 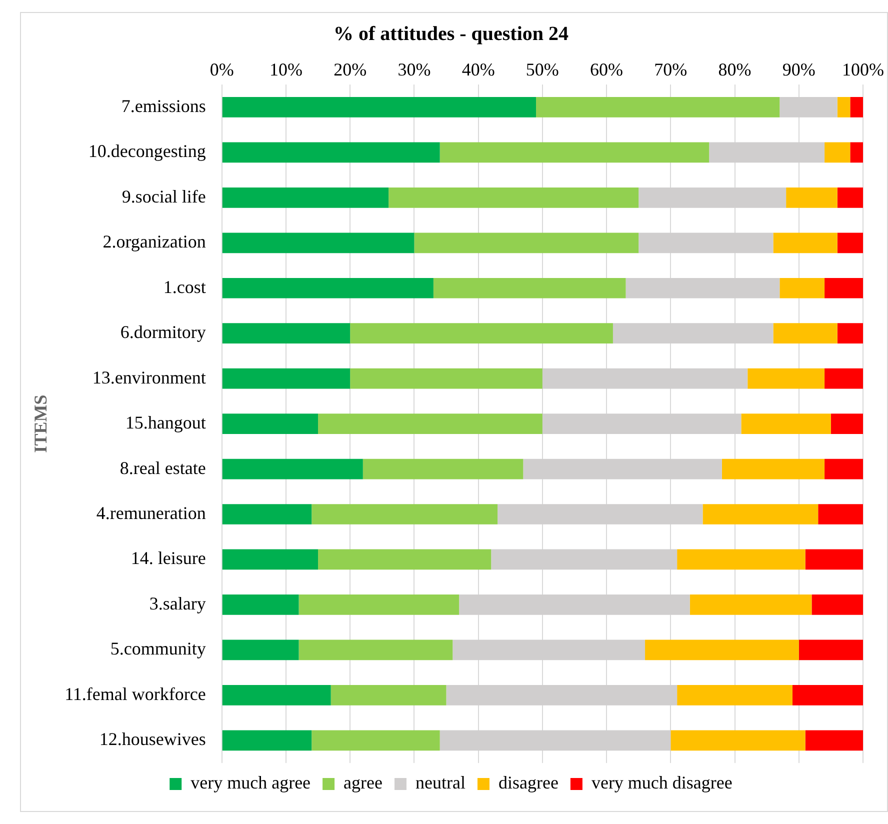 I want to click on legend-label: neutral, so click(x=441, y=782).